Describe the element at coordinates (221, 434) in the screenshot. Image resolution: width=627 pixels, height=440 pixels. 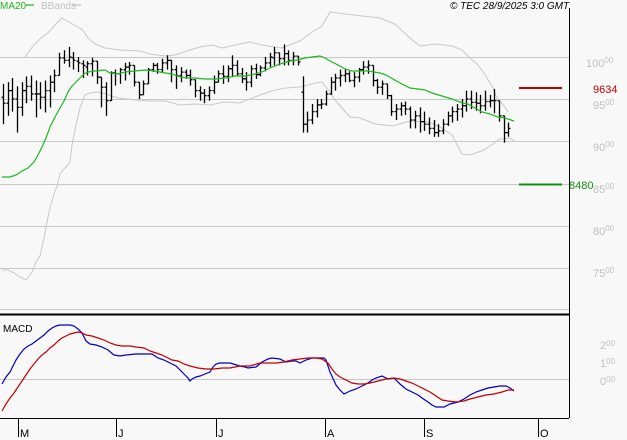
I see `svg-text: J` at that location.